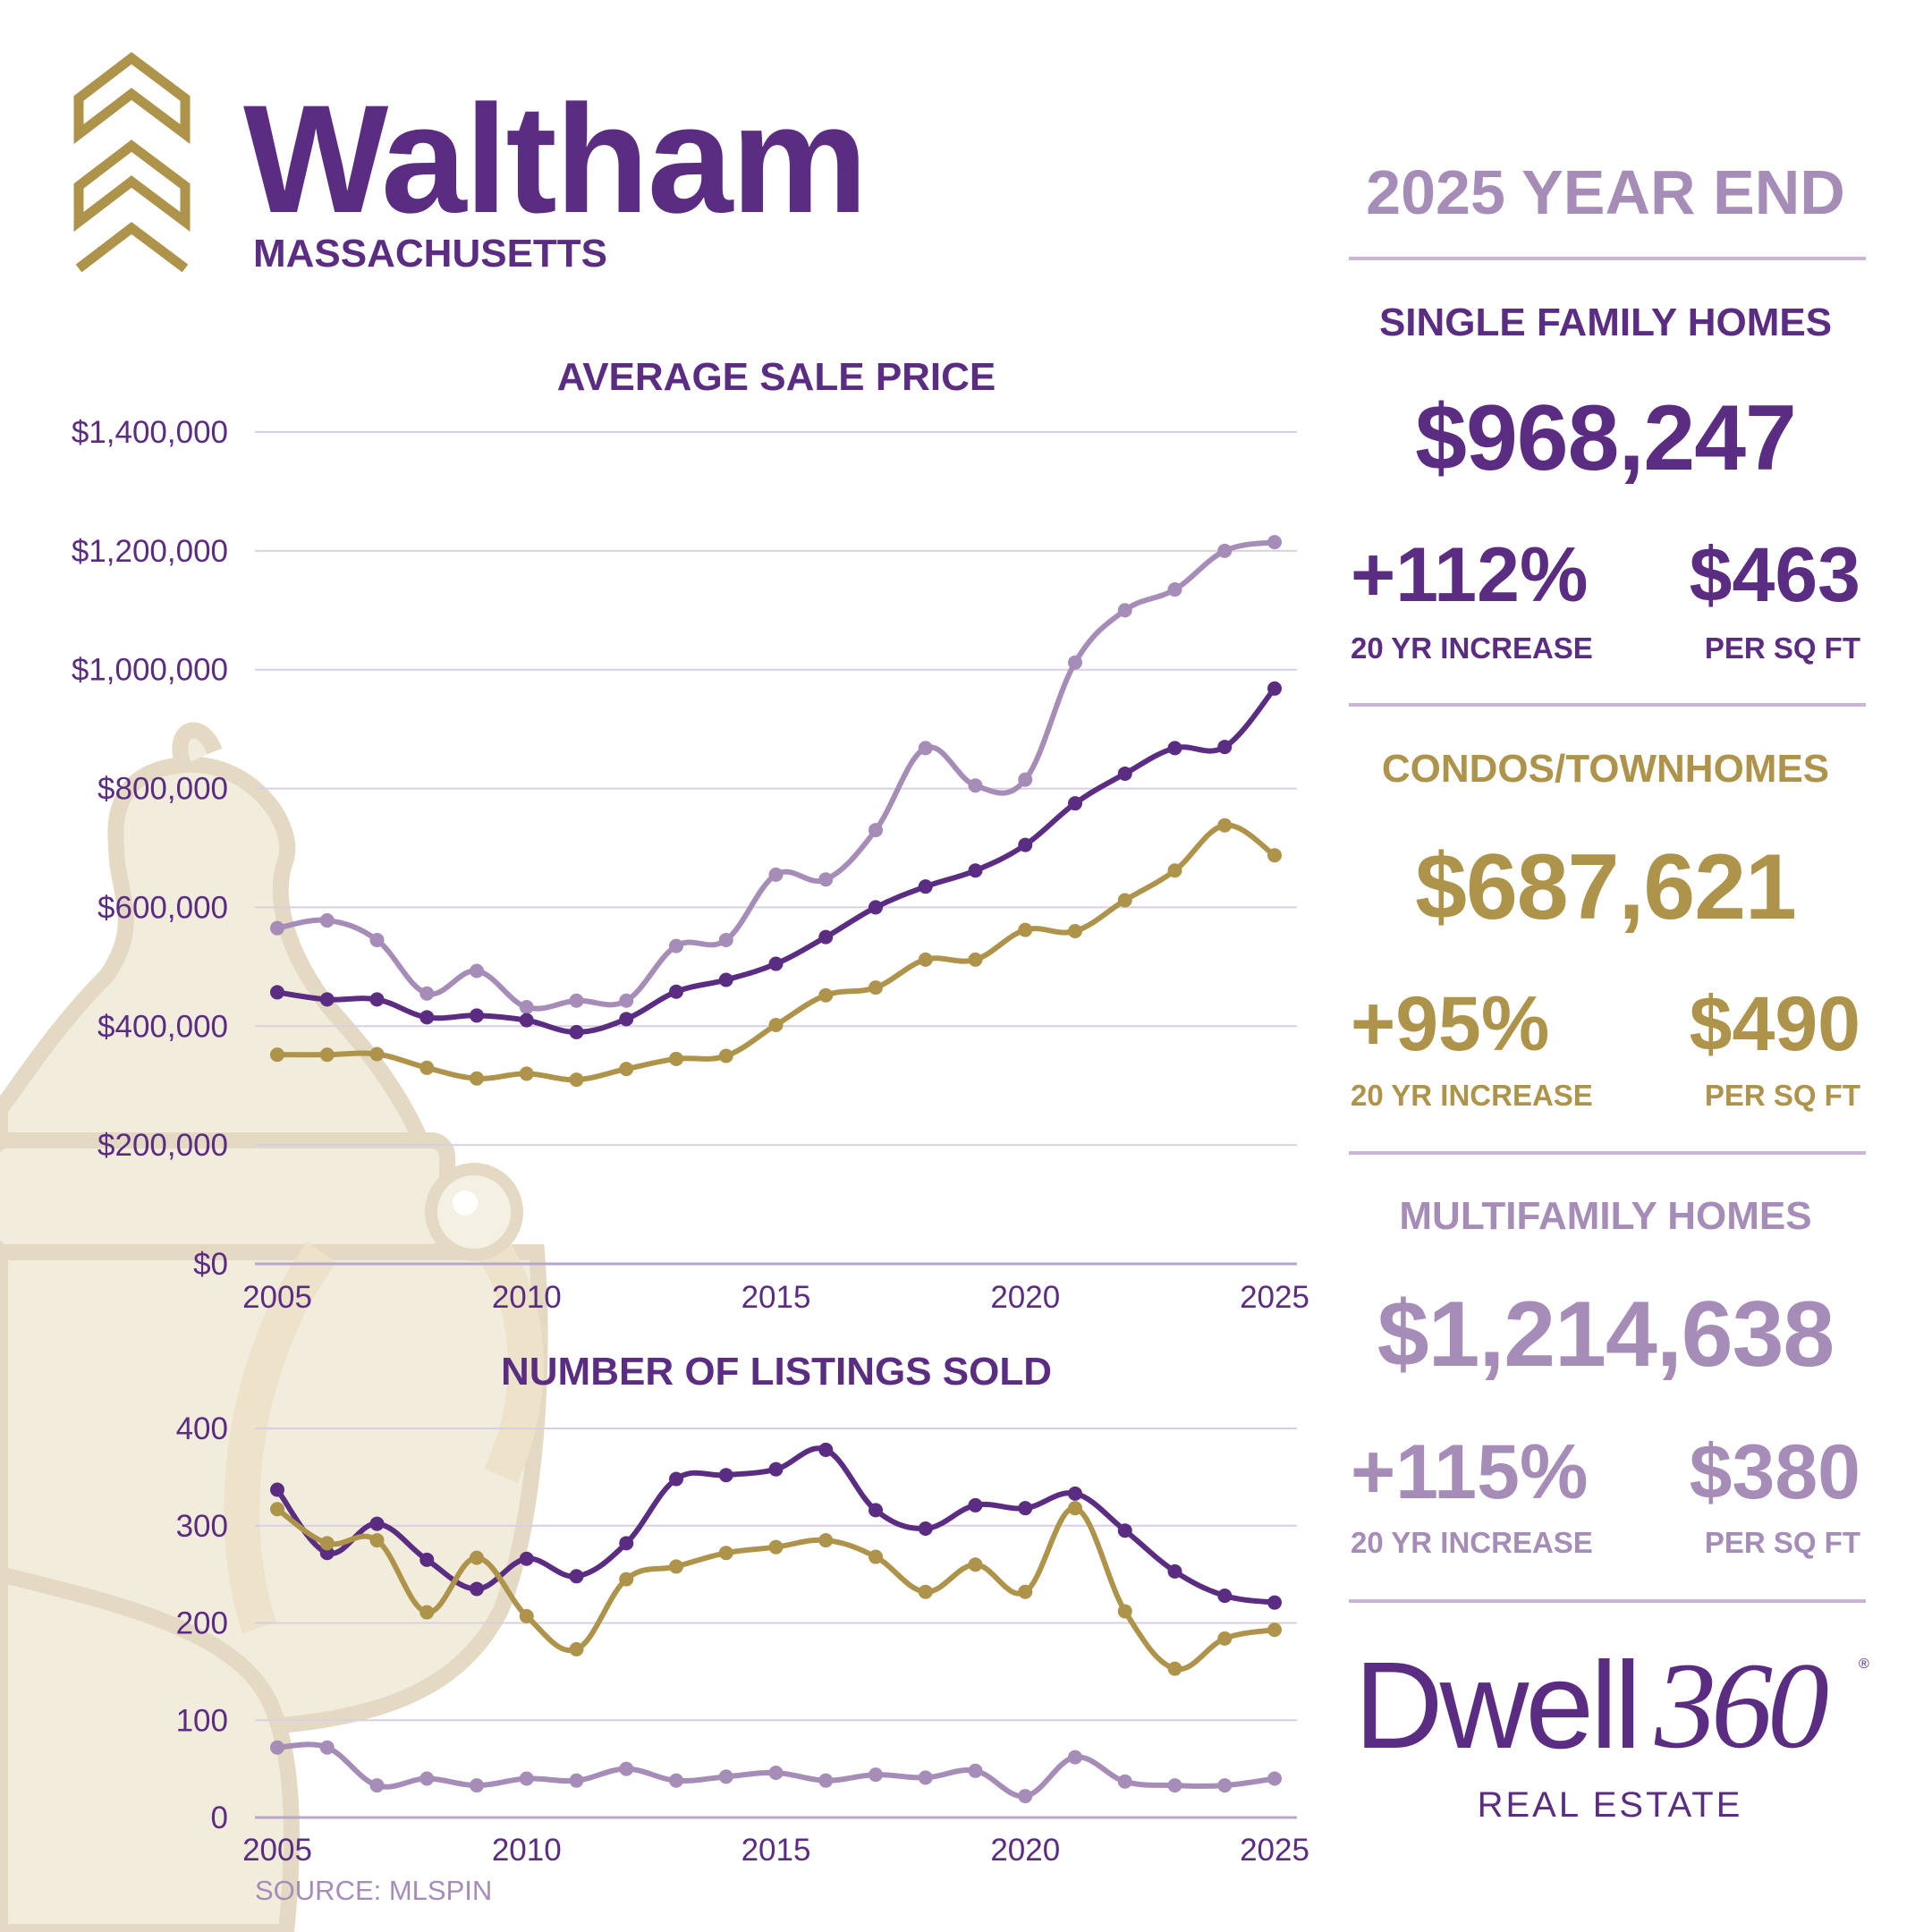  What do you see at coordinates (374, 1890) in the screenshot?
I see `source-note: SOURCE: MLSPIN` at bounding box center [374, 1890].